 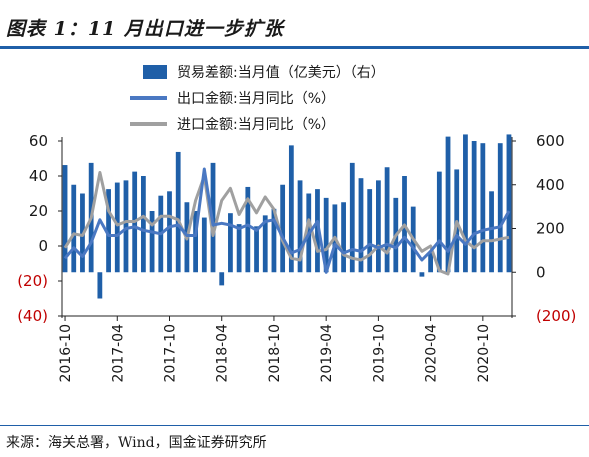 I want to click on x-tick-label: 2020-10, so click(x=484, y=353).